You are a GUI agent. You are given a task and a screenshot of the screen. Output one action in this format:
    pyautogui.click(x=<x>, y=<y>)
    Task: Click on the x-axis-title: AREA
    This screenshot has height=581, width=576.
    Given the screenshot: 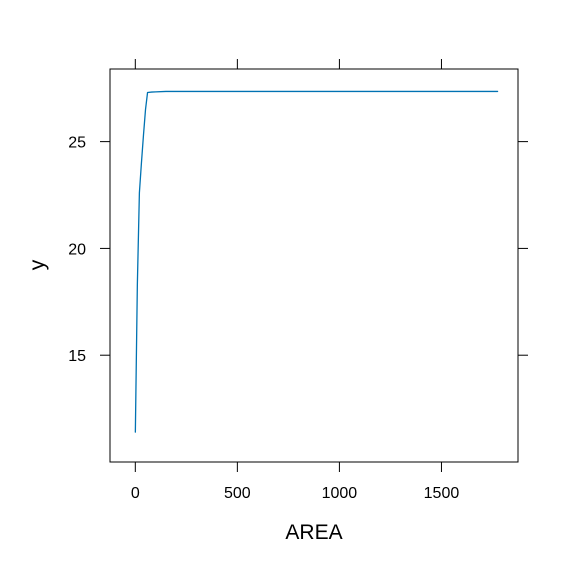 What is the action you would take?
    pyautogui.click(x=313, y=532)
    